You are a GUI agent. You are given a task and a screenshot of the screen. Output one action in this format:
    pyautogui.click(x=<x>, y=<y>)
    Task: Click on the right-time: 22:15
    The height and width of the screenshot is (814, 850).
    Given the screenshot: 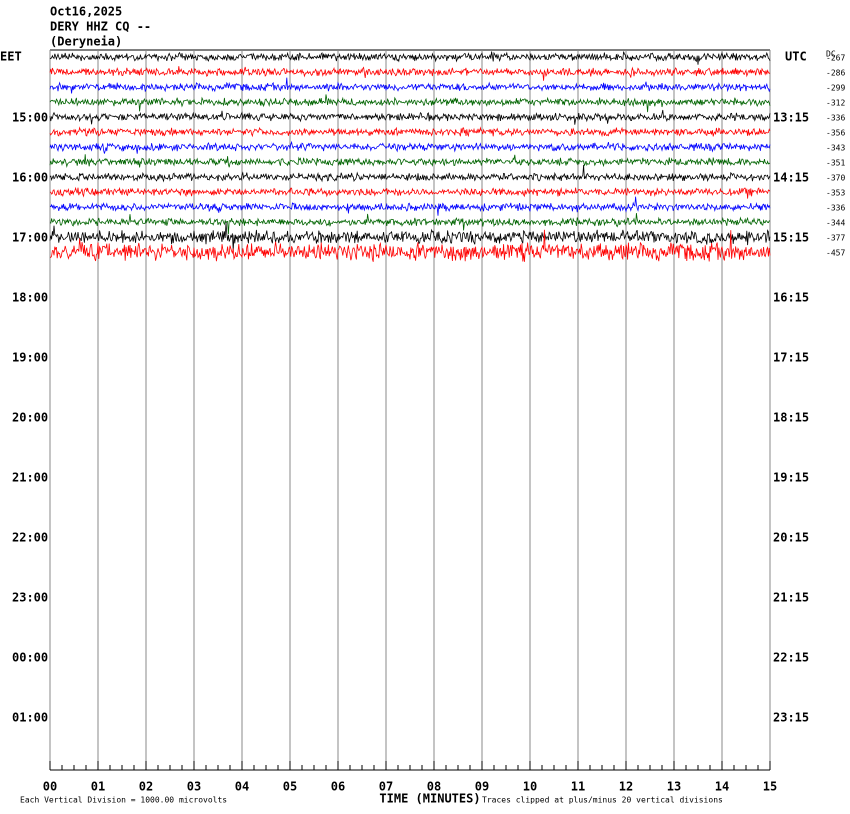 What is the action you would take?
    pyautogui.click(x=791, y=658)
    